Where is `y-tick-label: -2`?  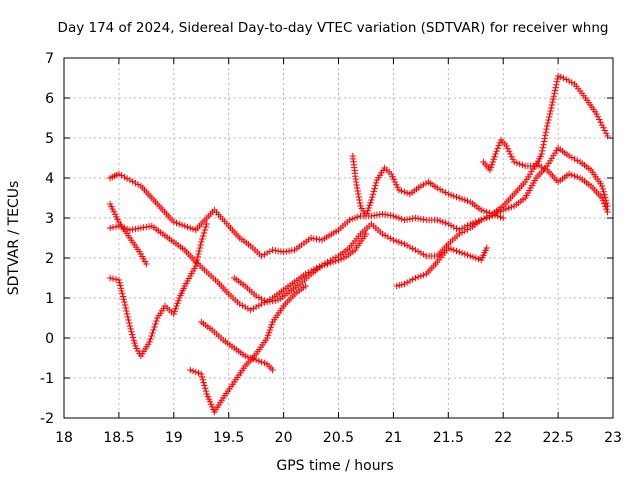
y-tick-label: -2 is located at coordinates (47, 419).